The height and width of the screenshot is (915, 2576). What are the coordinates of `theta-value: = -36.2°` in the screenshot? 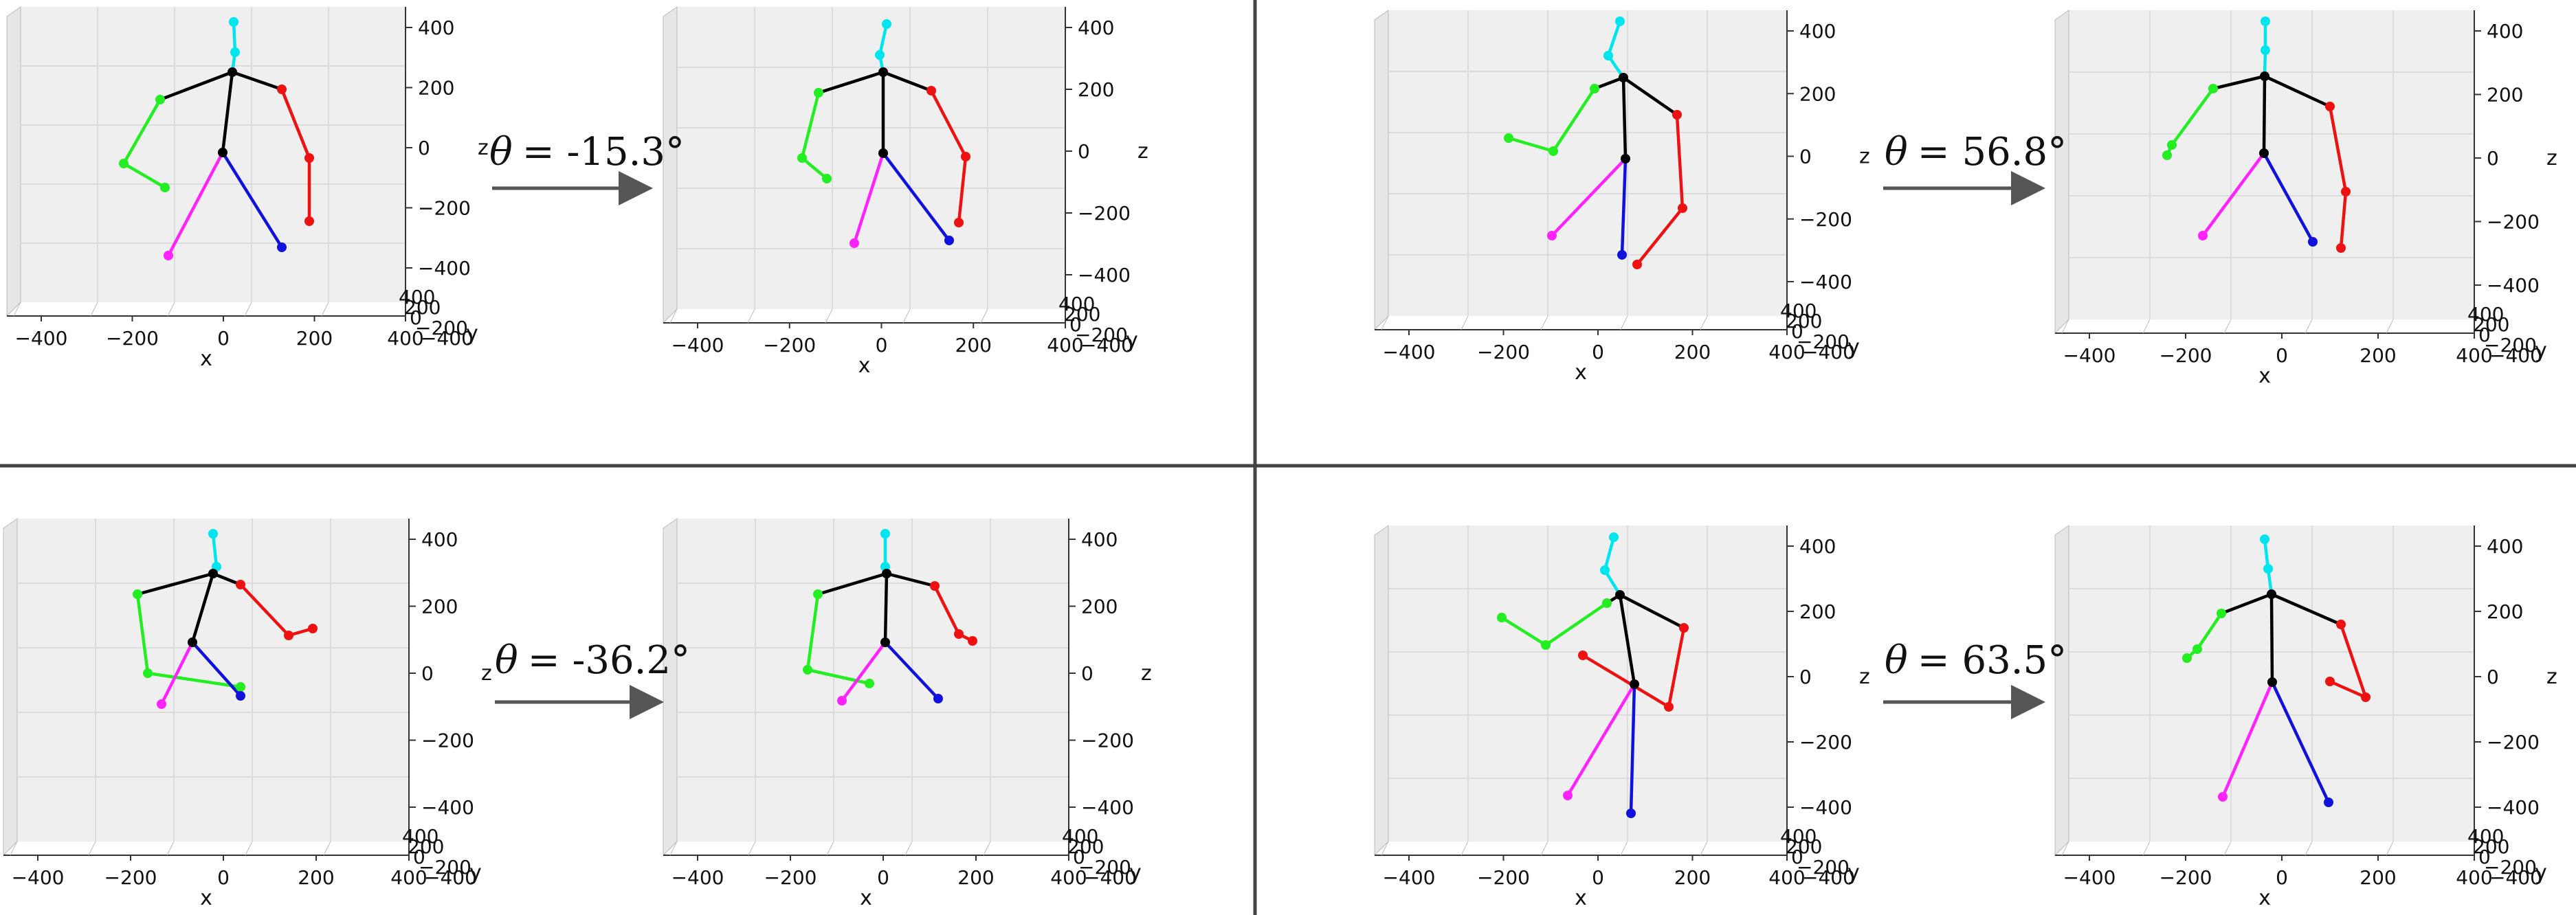 It's located at (609, 660).